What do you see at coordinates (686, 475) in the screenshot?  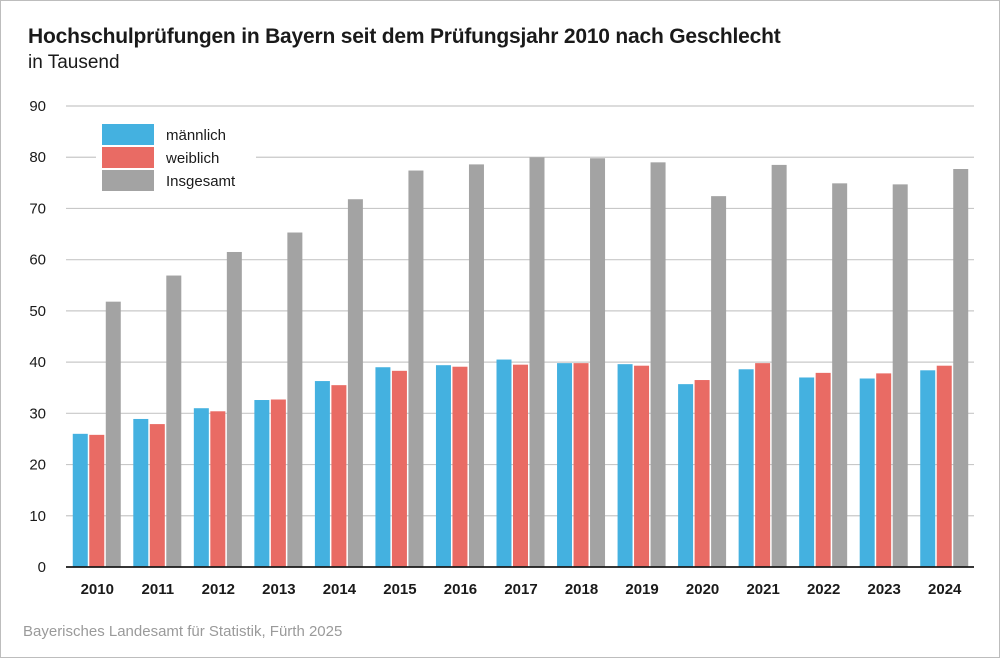 I see `bar-maennlich-2020` at bounding box center [686, 475].